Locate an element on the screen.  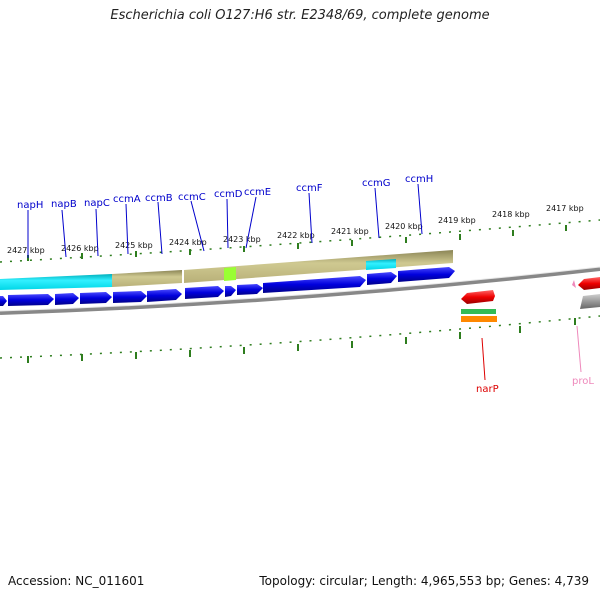
gene-label-ccmC: ccmC is located at coordinates (192, 197).